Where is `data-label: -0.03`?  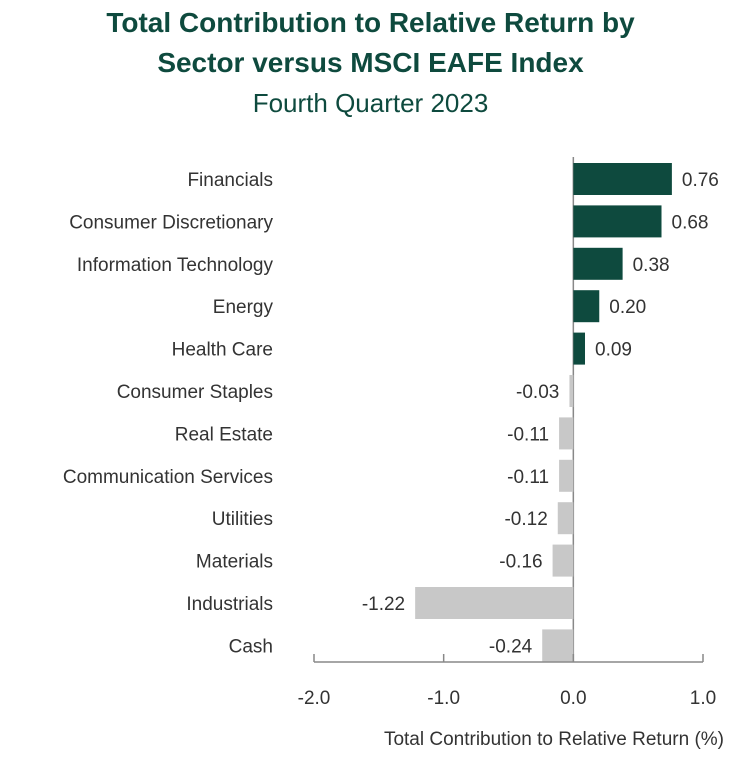 data-label: -0.03 is located at coordinates (537, 392).